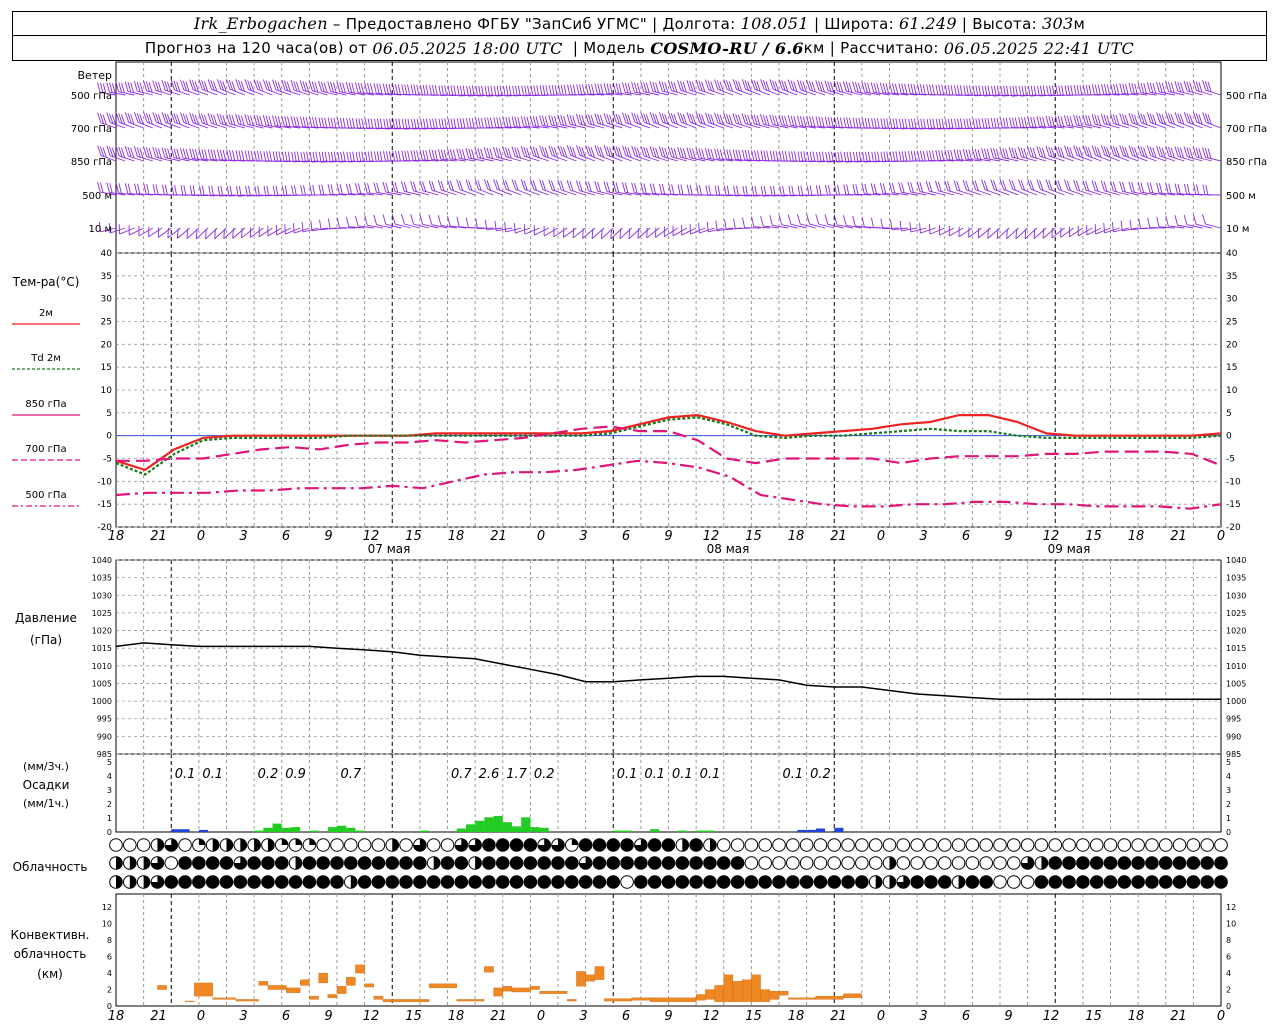 The width and height of the screenshot is (1280, 1024). Describe the element at coordinates (1093, 1016) in the screenshot. I see `hour-tick-label-bottom: 15` at that location.